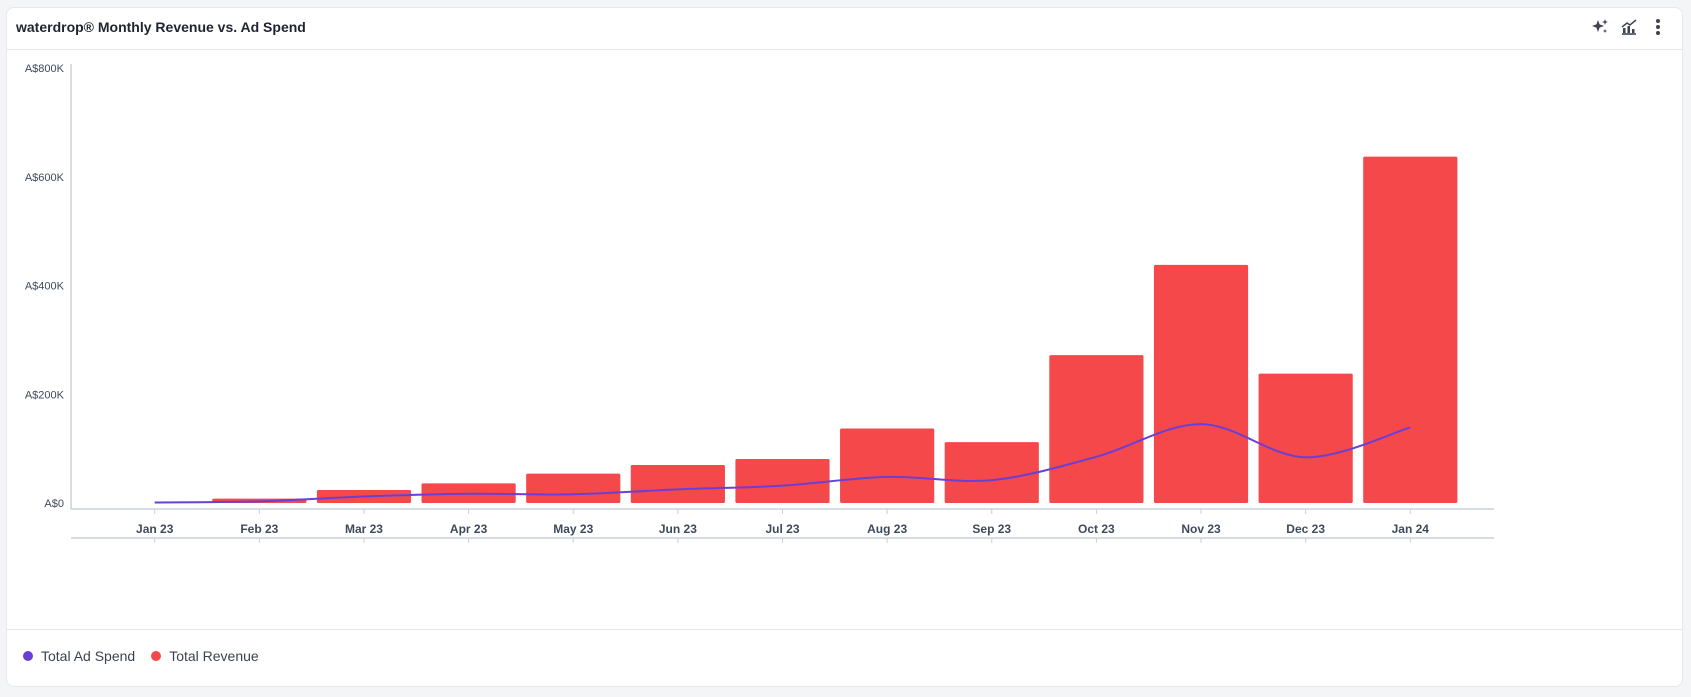 This screenshot has height=697, width=1691. I want to click on x-tick-label: Oct 23, so click(1096, 529).